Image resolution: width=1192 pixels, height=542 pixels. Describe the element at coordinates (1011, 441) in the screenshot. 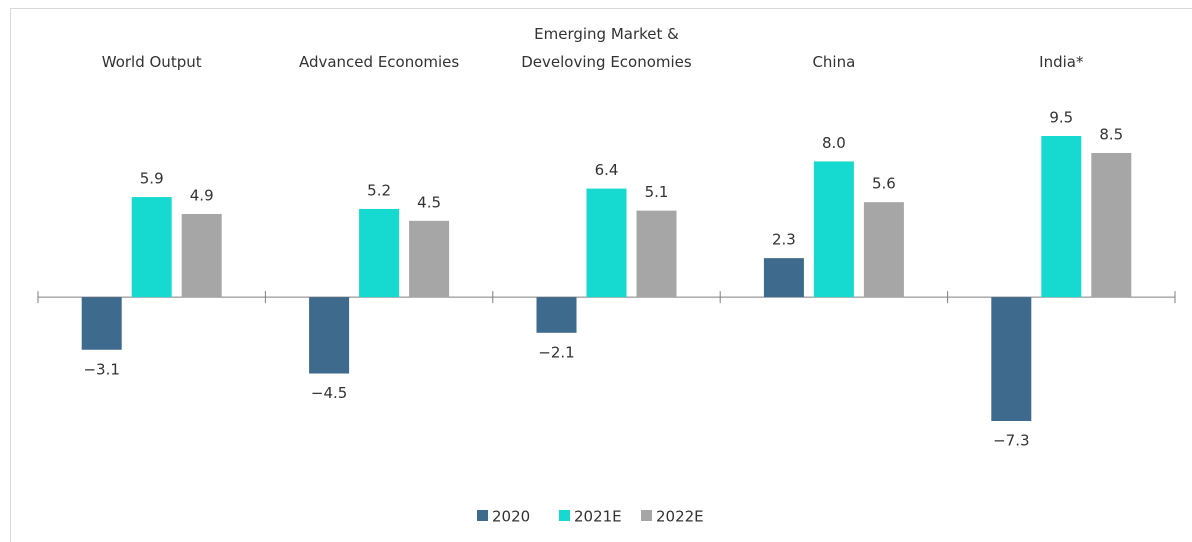

I see `value-label: −7.3` at that location.